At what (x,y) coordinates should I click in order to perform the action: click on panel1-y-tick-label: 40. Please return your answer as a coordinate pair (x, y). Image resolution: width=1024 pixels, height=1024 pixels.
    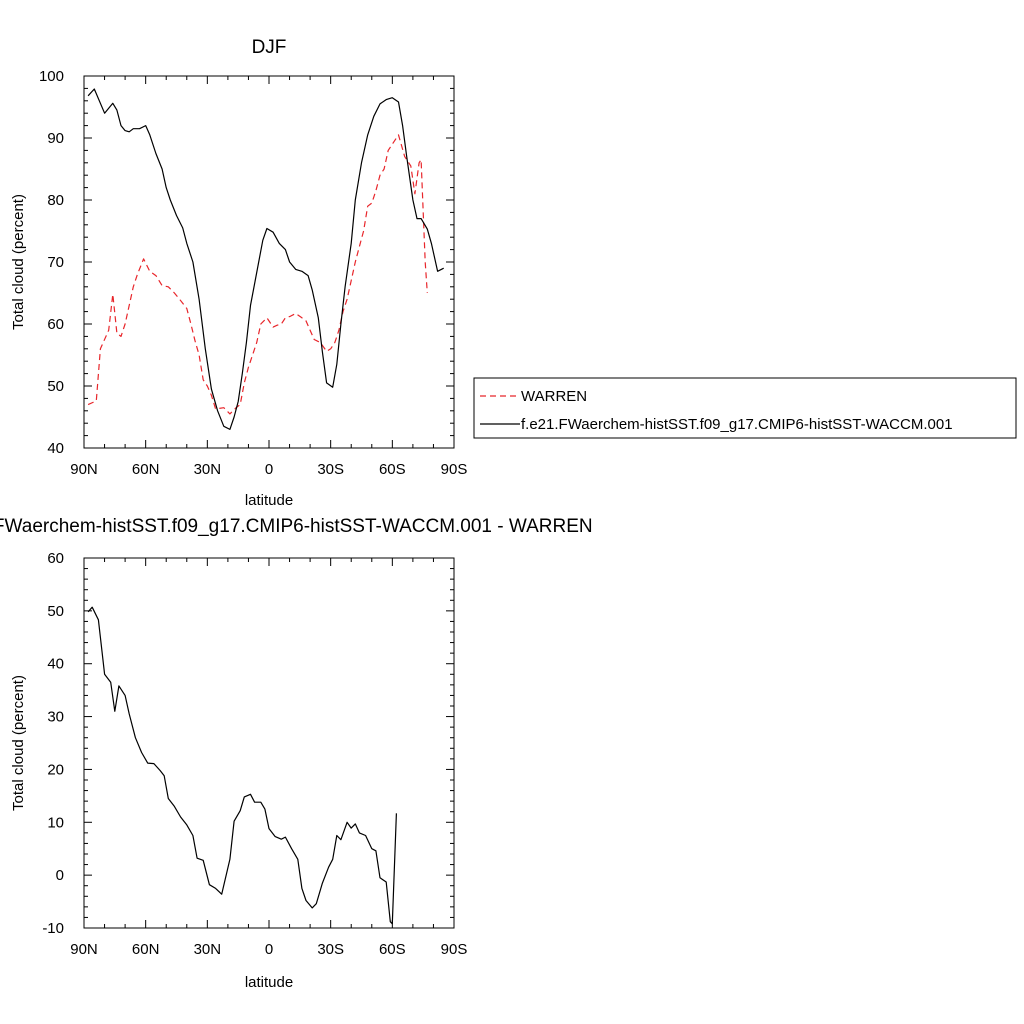
    Looking at the image, I should click on (55, 448).